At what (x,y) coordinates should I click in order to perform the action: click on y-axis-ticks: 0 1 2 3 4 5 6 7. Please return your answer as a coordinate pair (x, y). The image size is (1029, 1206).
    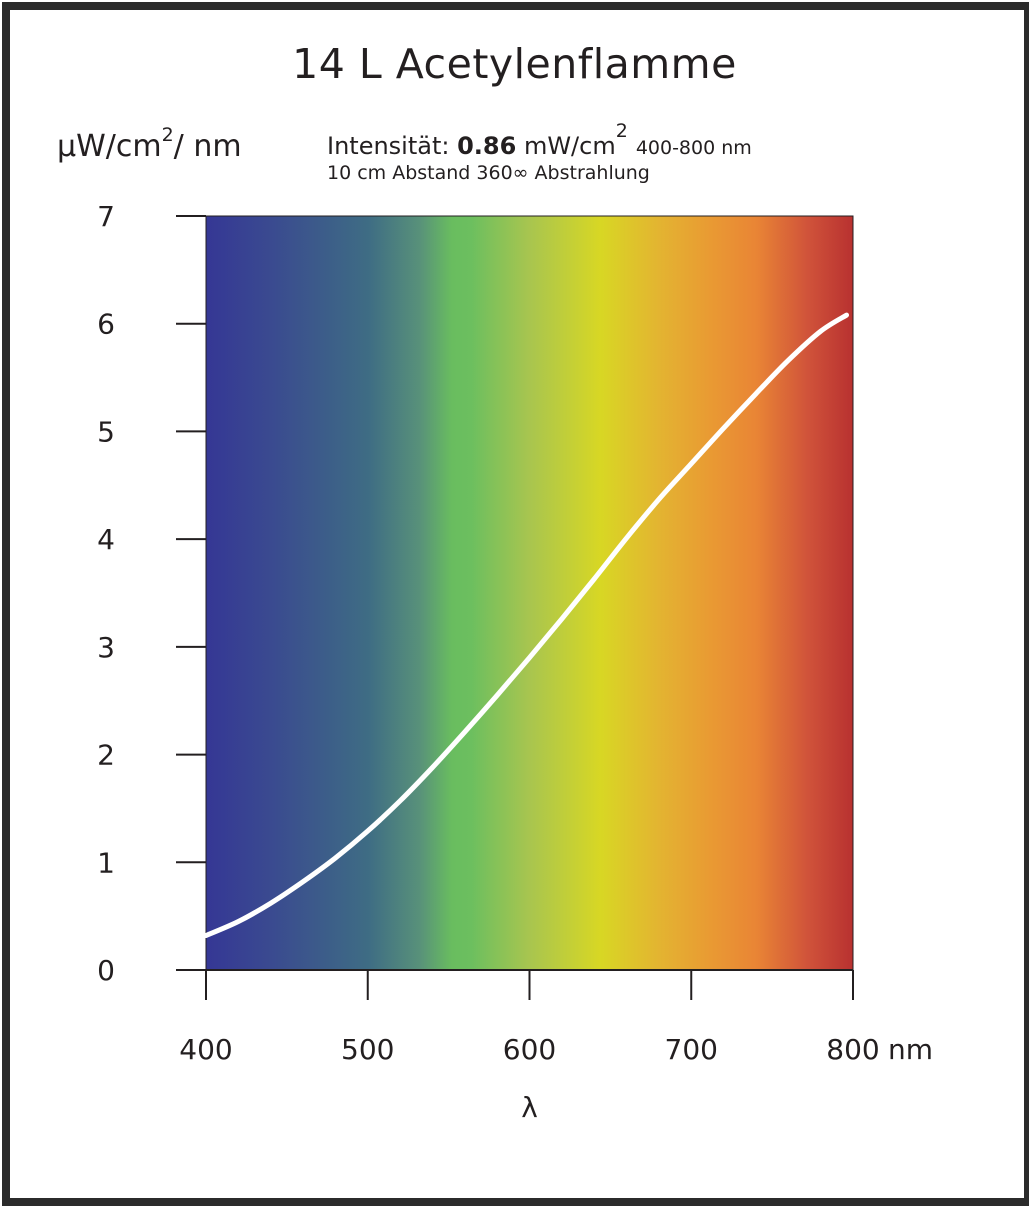
    Looking at the image, I should click on (151, 593).